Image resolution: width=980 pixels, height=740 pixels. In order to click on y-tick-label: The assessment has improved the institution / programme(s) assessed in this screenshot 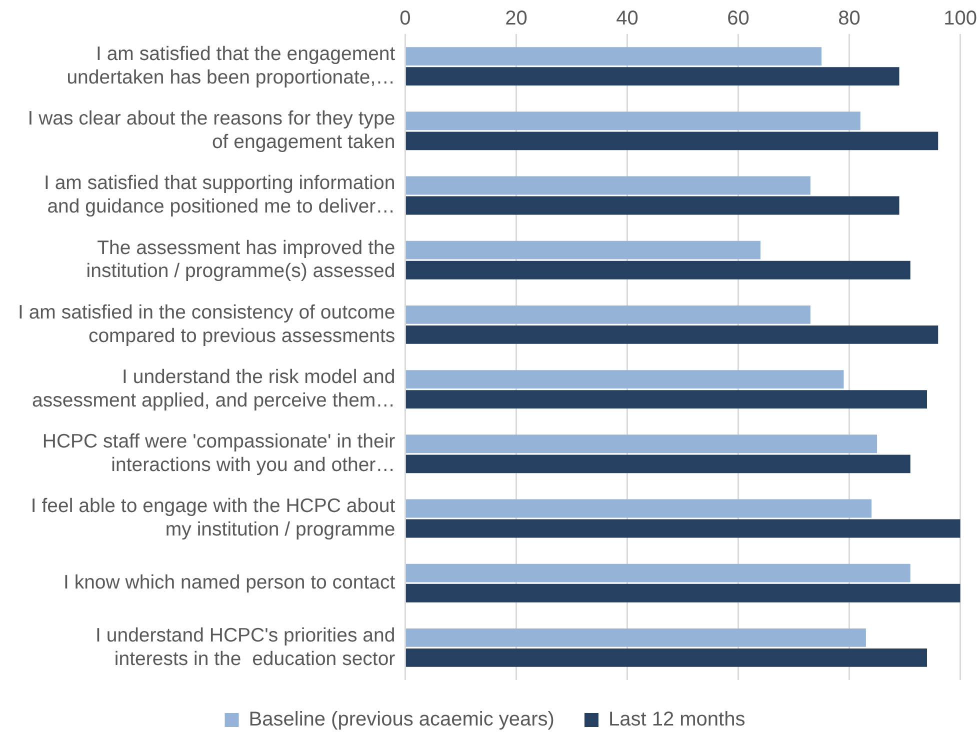, I will do `click(241, 259)`.